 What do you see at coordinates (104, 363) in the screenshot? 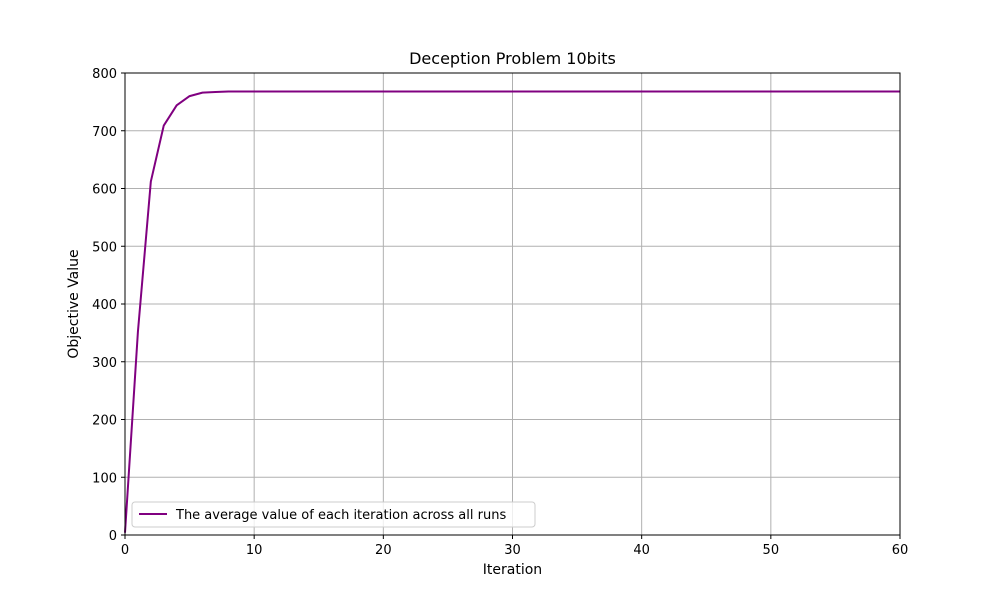
I see `y-tick-label: 300` at bounding box center [104, 363].